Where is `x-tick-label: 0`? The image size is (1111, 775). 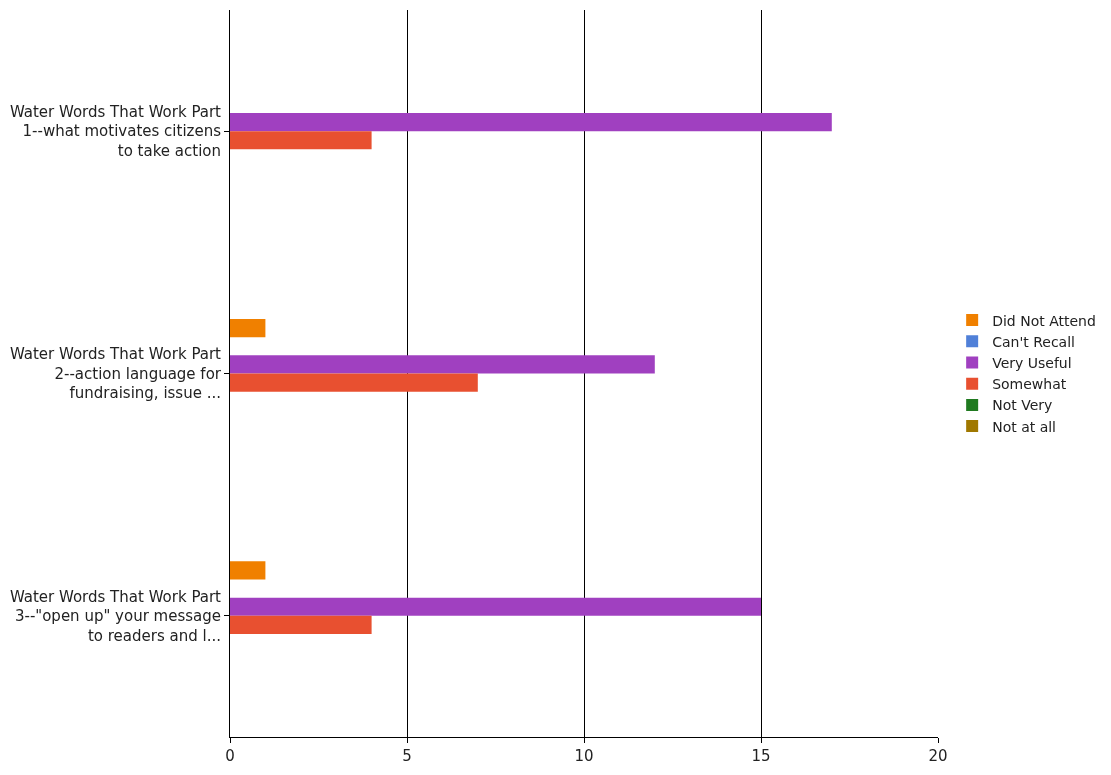 x-tick-label: 0 is located at coordinates (230, 756).